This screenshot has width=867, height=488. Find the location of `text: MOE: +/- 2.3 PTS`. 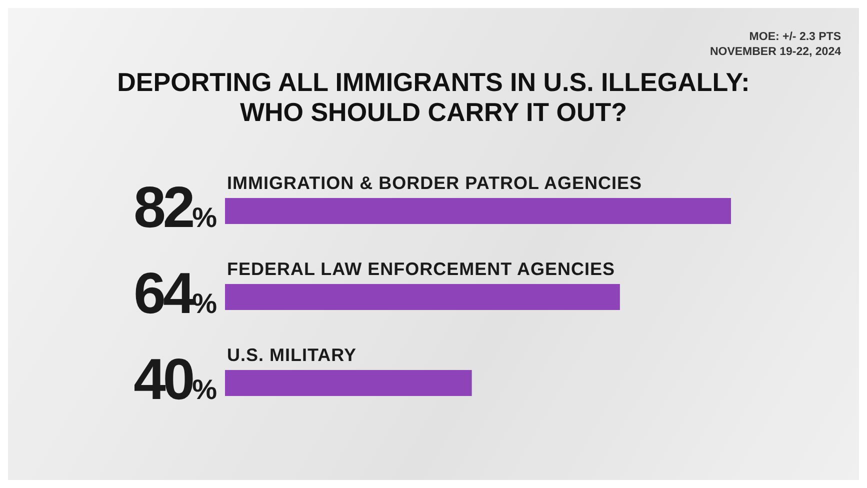

text: MOE: +/- 2.3 PTS is located at coordinates (794, 37).